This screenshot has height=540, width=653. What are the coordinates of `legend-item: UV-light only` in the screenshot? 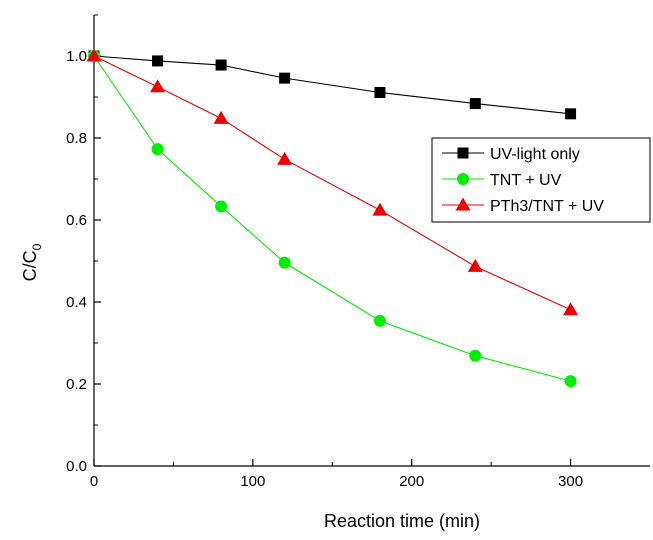 It's located at (511, 154).